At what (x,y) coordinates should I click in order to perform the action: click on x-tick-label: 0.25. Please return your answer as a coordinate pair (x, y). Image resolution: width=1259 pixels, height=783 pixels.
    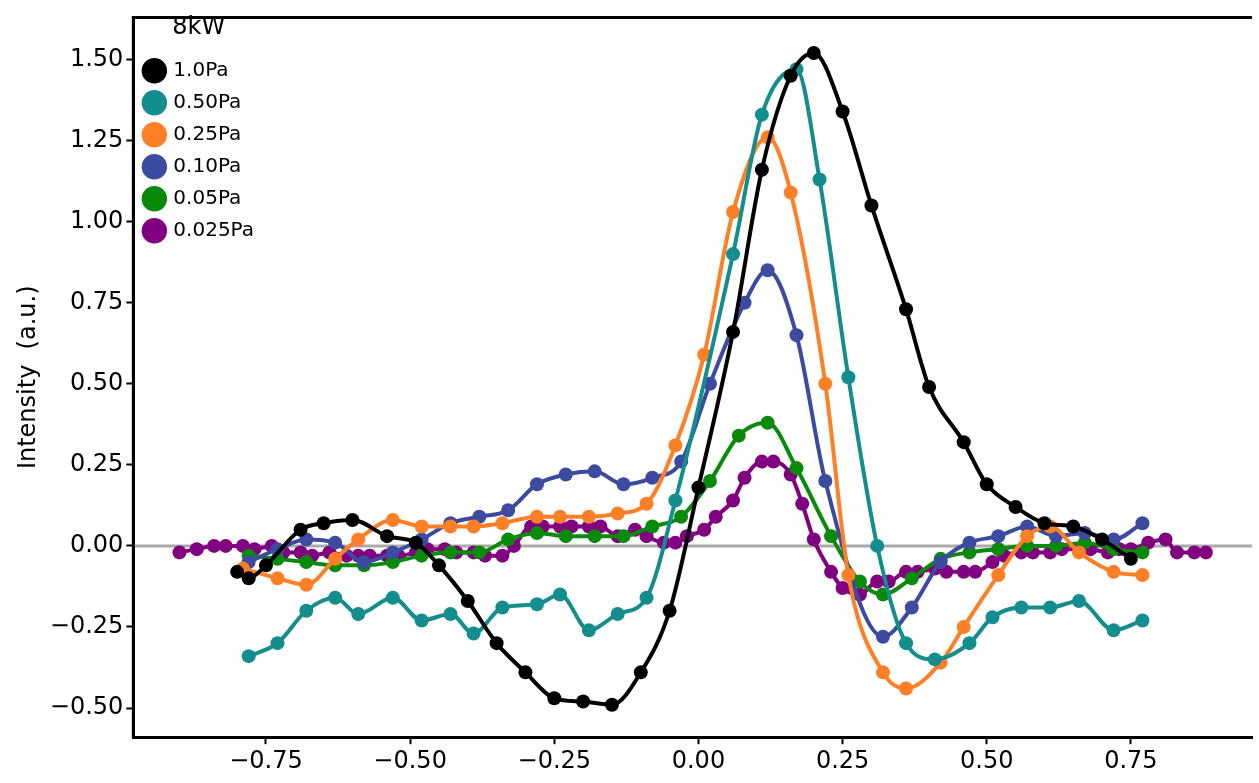
    Looking at the image, I should click on (842, 759).